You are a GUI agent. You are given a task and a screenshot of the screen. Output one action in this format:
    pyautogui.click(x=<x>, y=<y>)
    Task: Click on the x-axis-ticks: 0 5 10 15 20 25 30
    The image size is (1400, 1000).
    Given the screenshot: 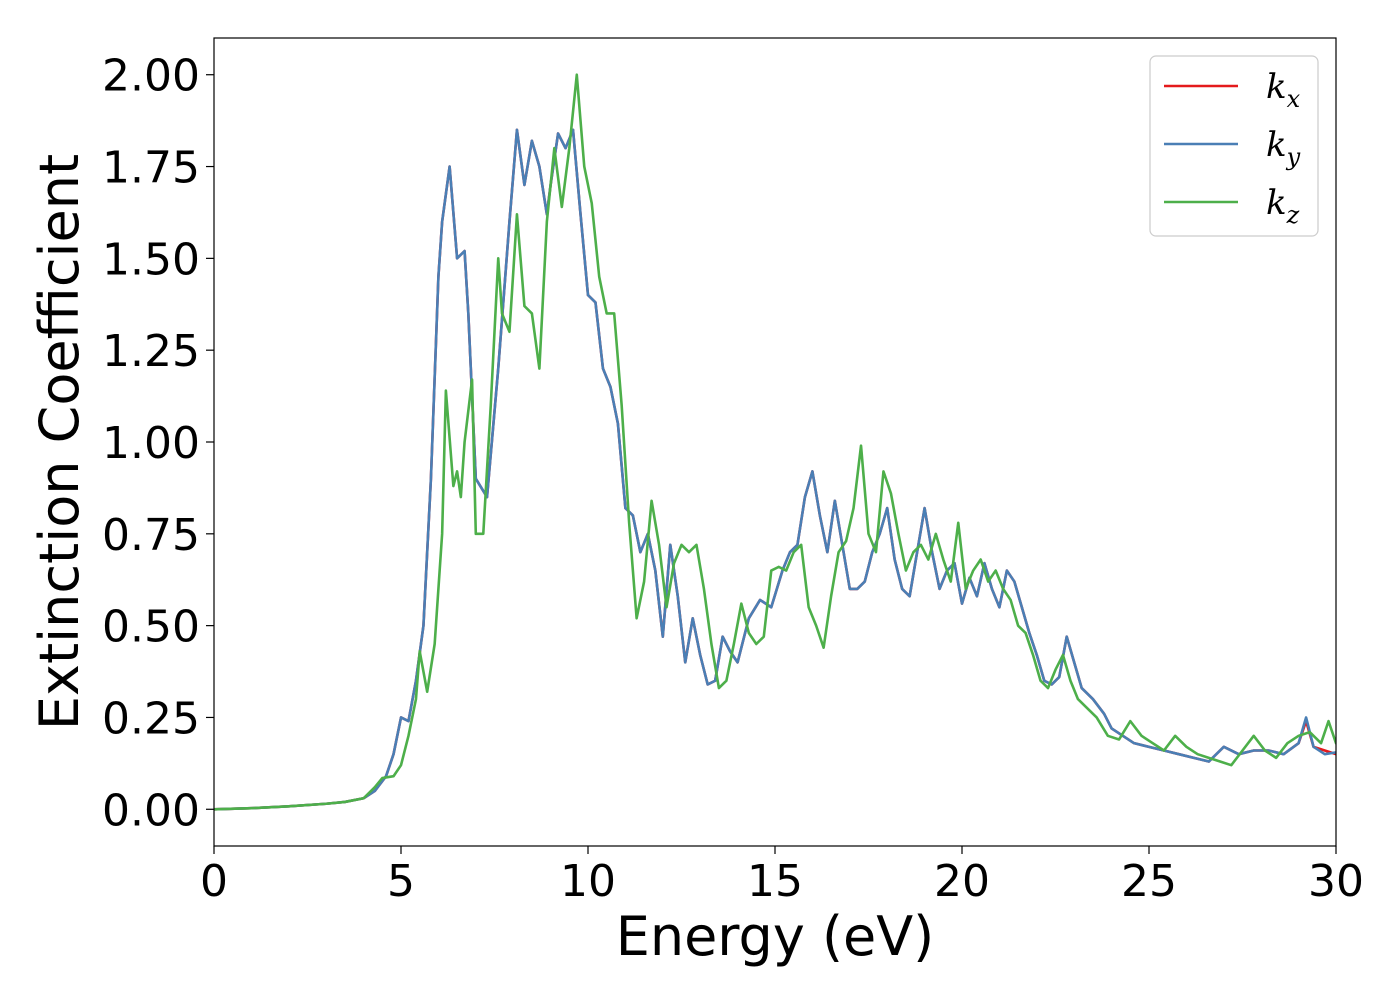 What is the action you would take?
    pyautogui.click(x=782, y=876)
    